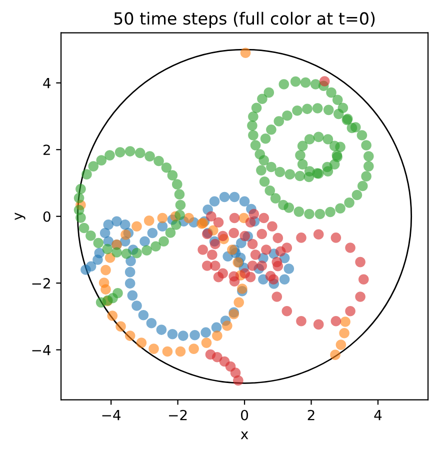  What do you see at coordinates (244, 20) in the screenshot?
I see `chart-title: 50 time steps (full color at t=0)` at bounding box center [244, 20].